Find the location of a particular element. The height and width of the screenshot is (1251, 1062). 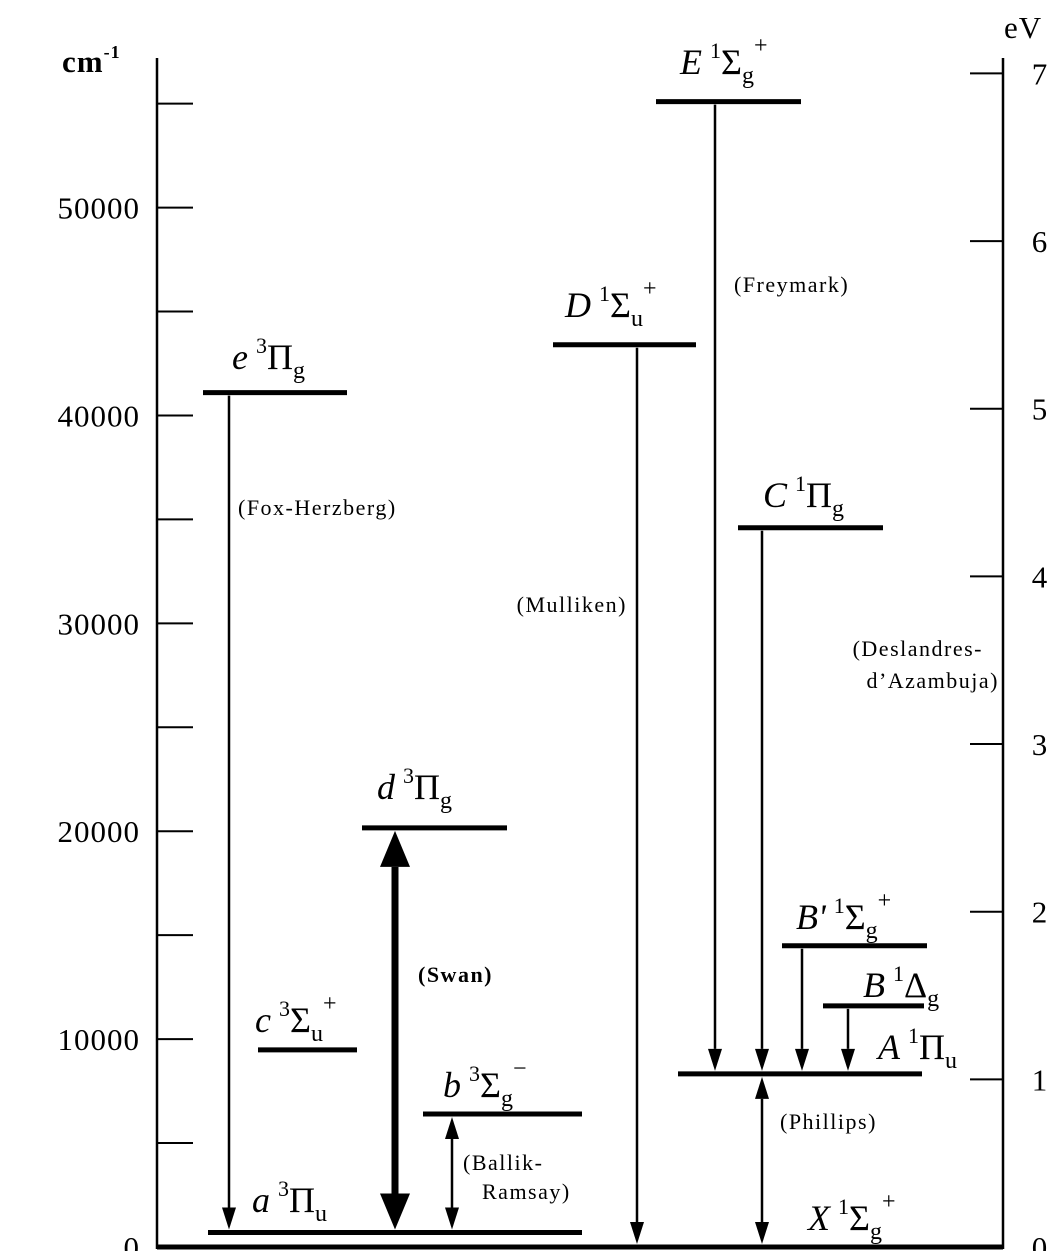

level-label: E 1Σg+ is located at coordinates (723, 61).